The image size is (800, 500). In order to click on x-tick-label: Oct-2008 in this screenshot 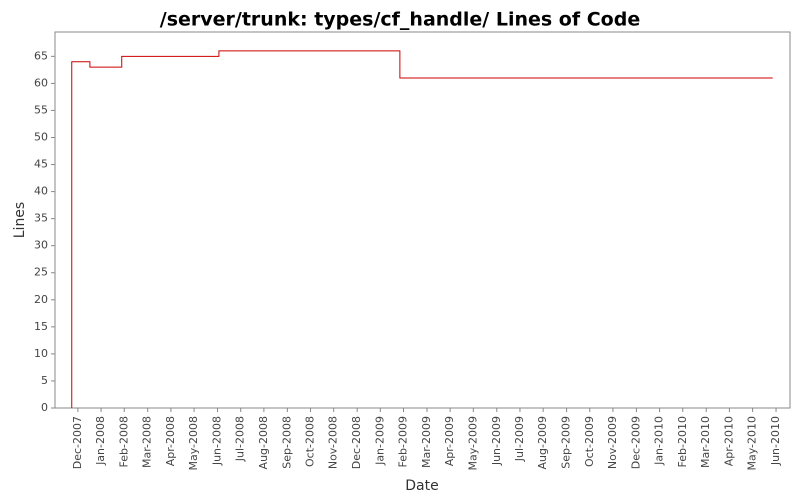, I will do `click(310, 441)`.